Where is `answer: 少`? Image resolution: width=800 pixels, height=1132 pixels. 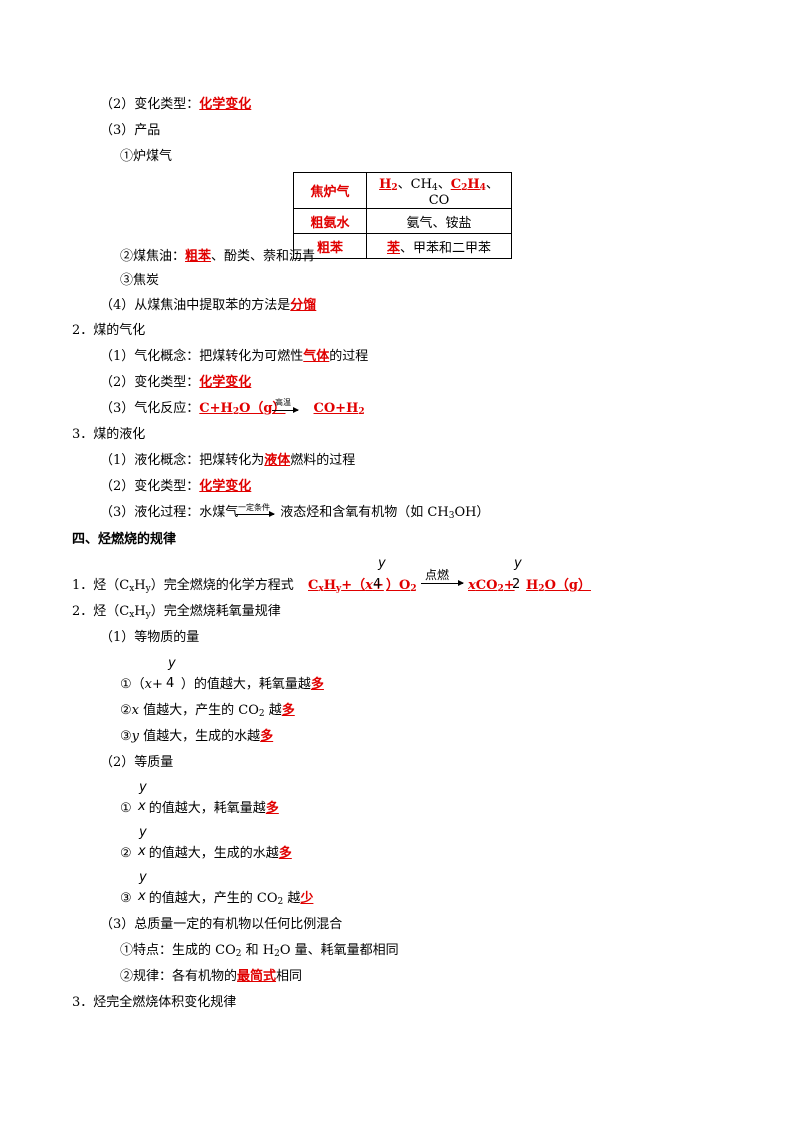
answer: 少 is located at coordinates (307, 898).